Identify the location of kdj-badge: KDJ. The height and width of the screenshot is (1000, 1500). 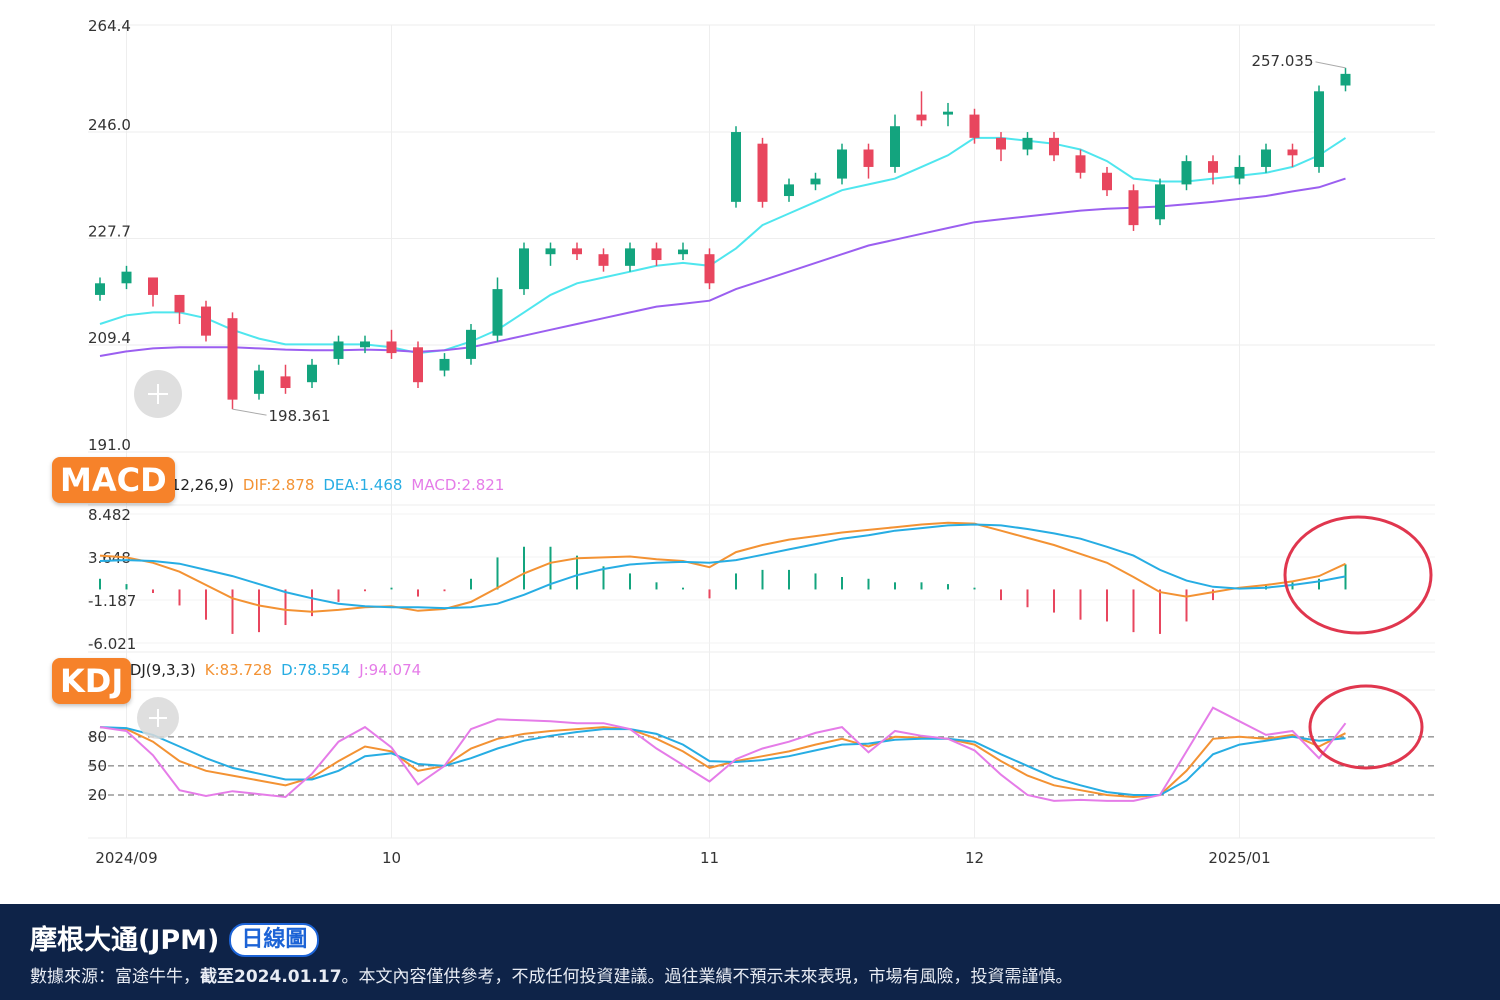
(92, 681).